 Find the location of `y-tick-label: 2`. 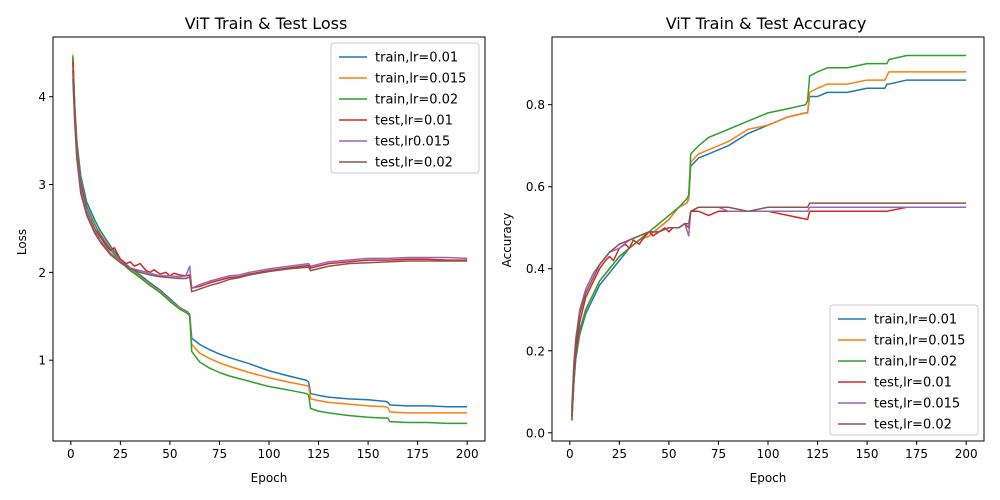

y-tick-label: 2 is located at coordinates (42, 273).